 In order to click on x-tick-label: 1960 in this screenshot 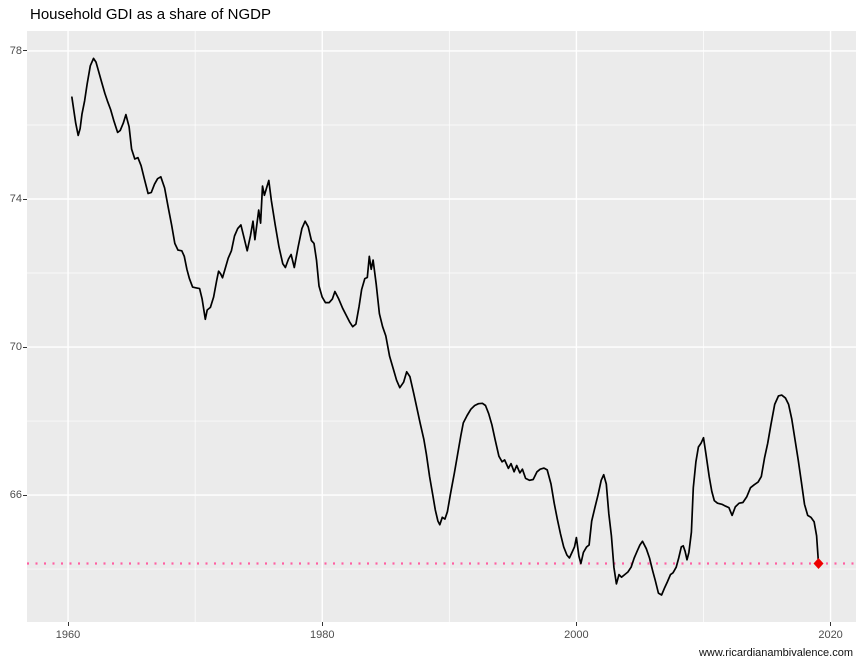, I will do `click(68, 635)`.